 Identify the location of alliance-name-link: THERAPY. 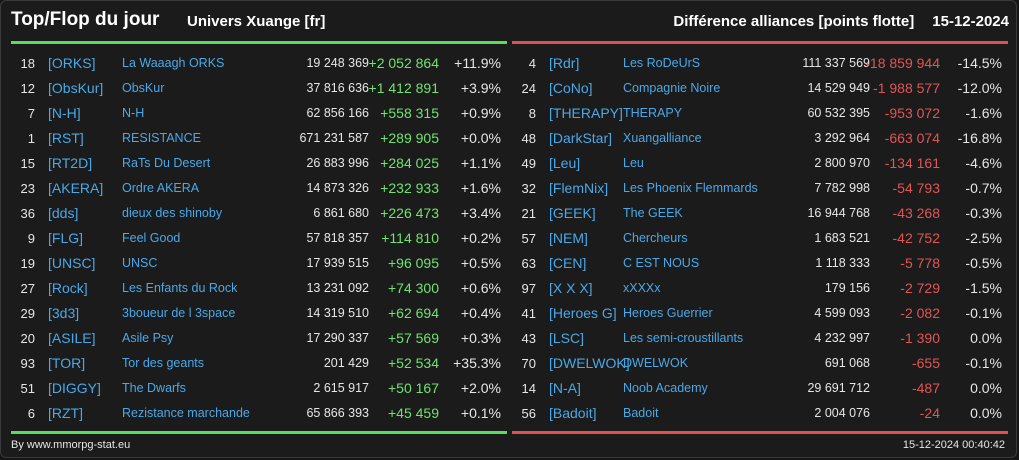
(653, 113).